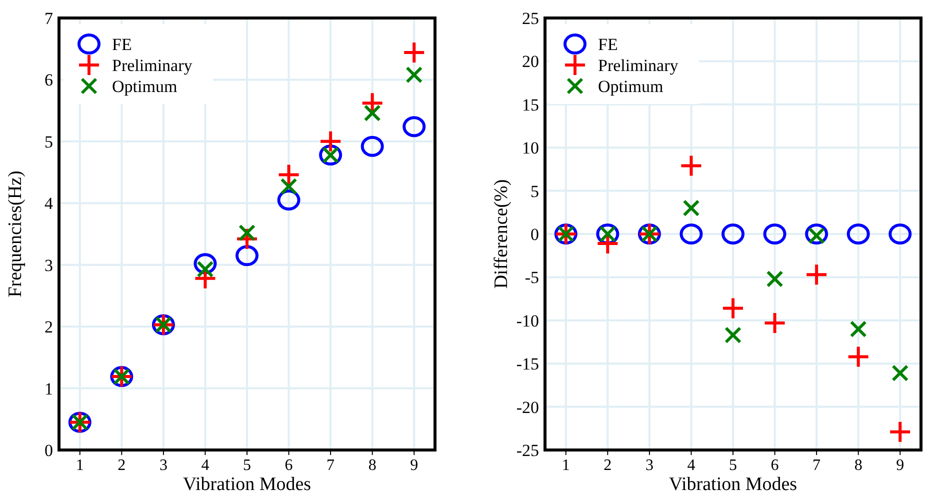 This screenshot has width=931, height=503. I want to click on y-axis-title: Frequencies(Hz), so click(15, 234).